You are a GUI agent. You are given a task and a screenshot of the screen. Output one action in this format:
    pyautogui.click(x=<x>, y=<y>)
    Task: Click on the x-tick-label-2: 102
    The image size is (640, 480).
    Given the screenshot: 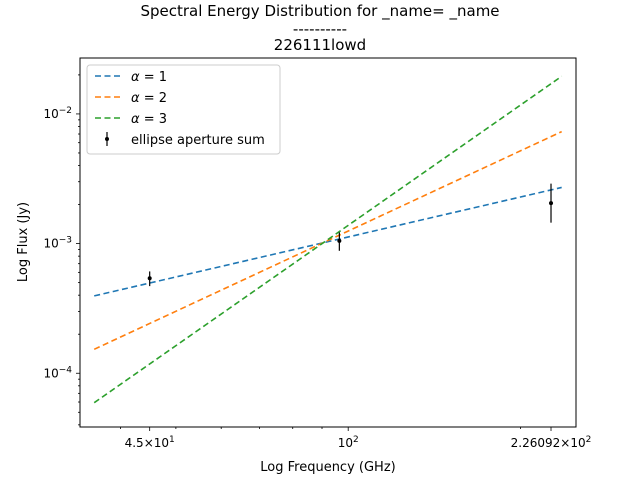 What is the action you would take?
    pyautogui.click(x=348, y=442)
    